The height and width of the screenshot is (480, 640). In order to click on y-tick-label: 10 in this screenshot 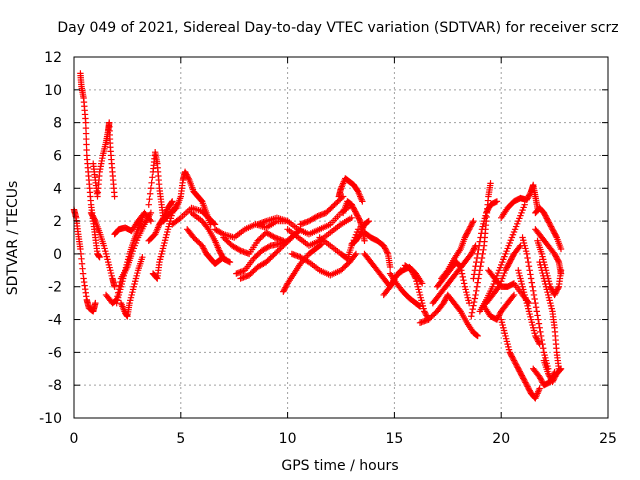, I will do `click(53, 91)`.